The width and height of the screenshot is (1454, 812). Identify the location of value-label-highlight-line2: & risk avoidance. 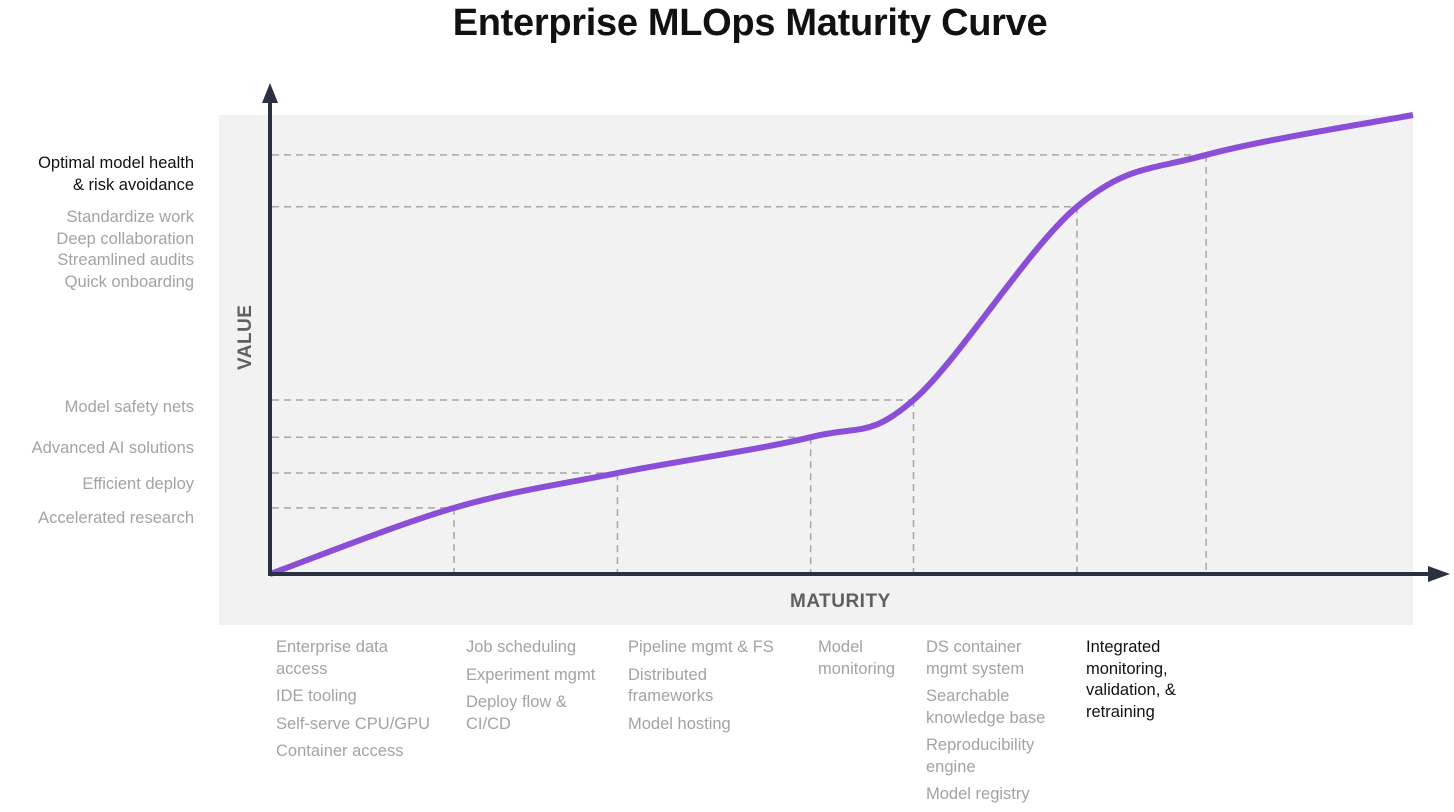
(133, 184).